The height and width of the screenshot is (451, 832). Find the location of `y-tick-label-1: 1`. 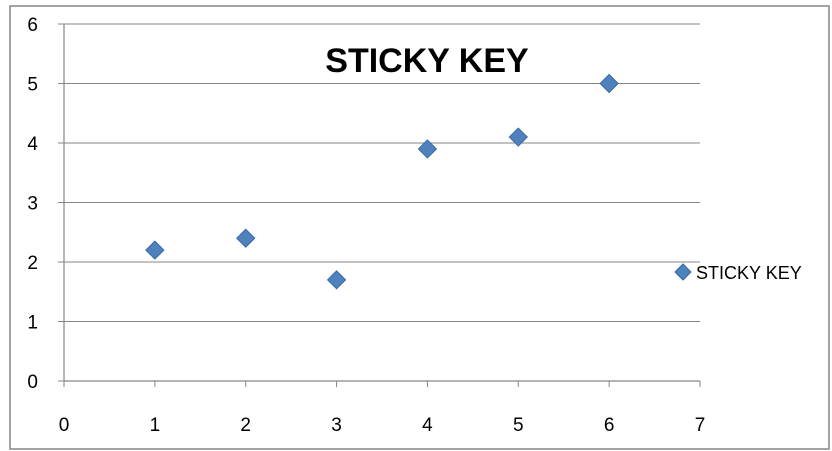

y-tick-label-1: 1 is located at coordinates (32, 323).